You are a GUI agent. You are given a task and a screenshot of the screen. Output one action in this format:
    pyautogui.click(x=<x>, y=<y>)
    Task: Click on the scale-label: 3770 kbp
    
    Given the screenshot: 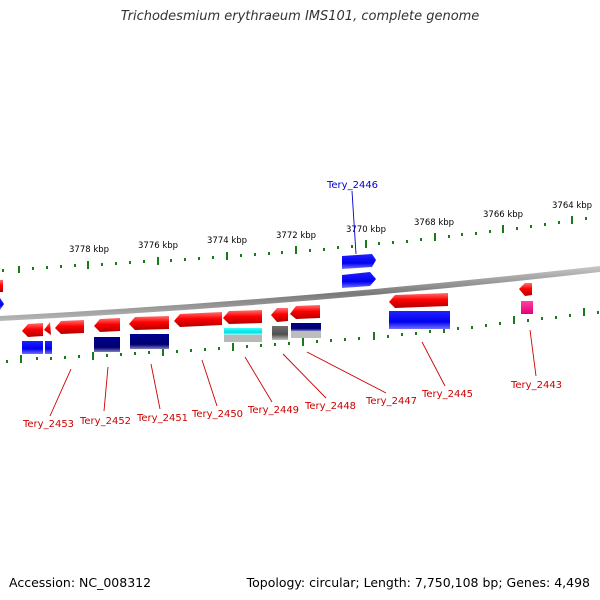 What is the action you would take?
    pyautogui.click(x=366, y=230)
    